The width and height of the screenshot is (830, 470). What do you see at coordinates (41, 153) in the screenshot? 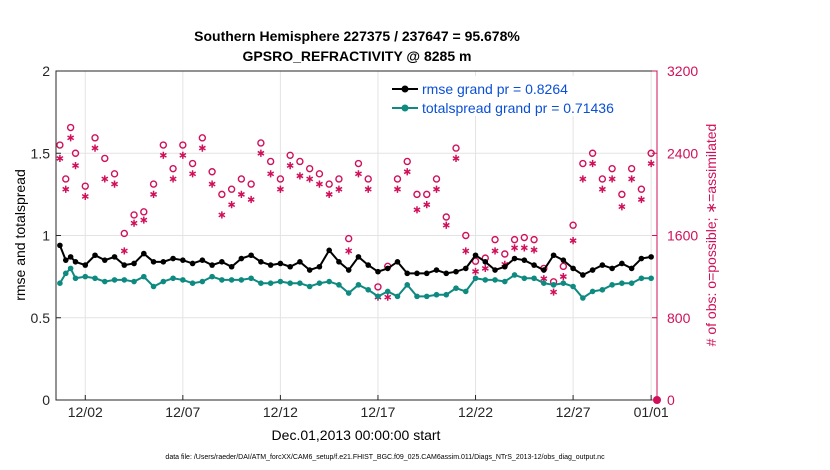
I see `y-tick-label: 1.5` at bounding box center [41, 153].